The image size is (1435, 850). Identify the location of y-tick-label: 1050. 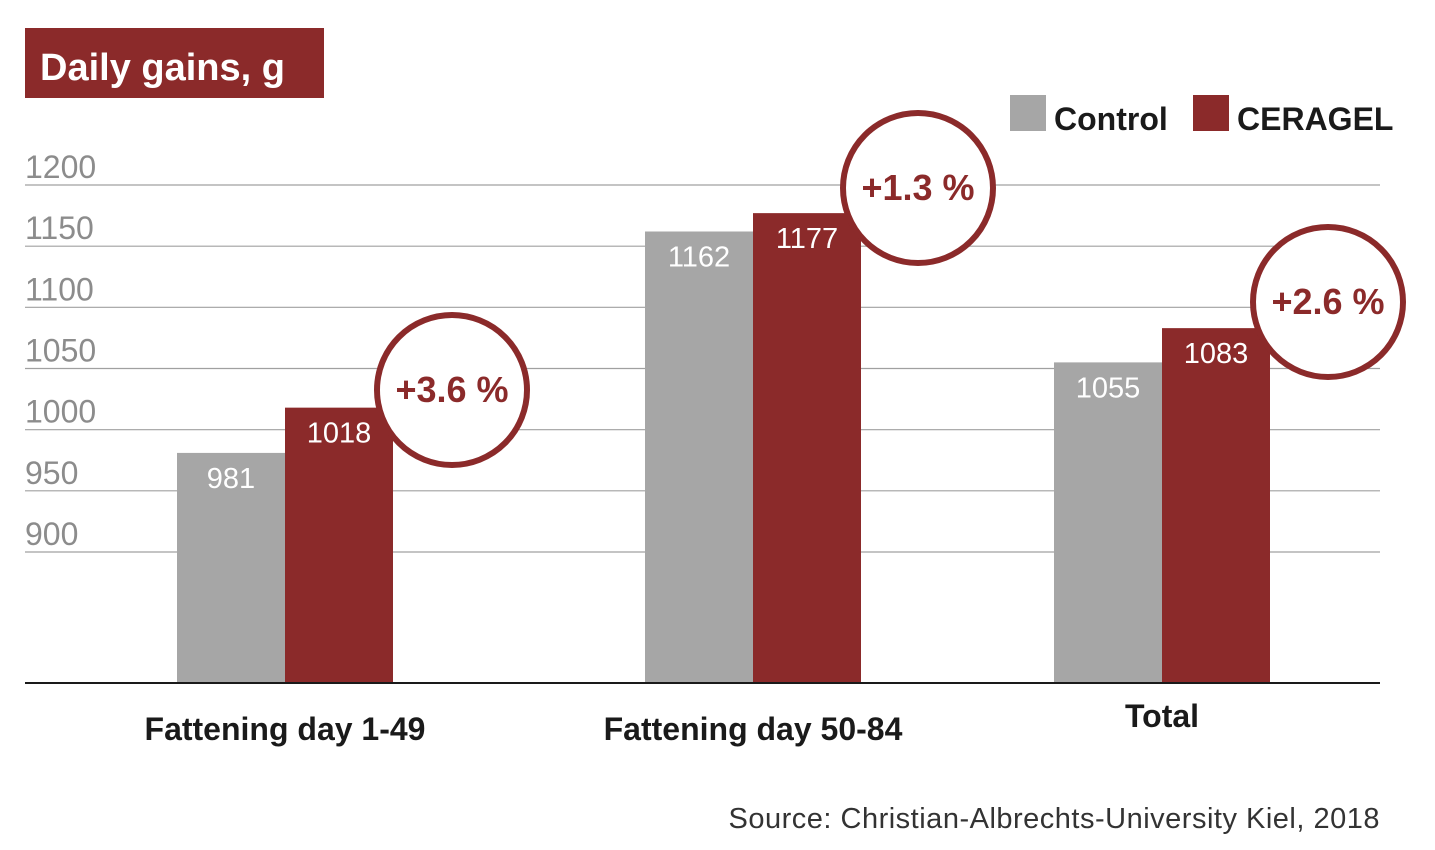
(60, 351).